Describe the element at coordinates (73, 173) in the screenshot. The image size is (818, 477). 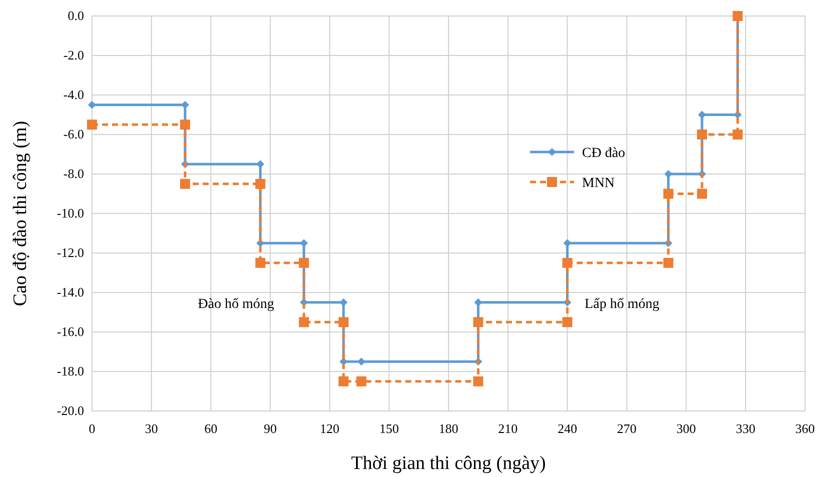
I see `y-tick-label: -8.0` at that location.